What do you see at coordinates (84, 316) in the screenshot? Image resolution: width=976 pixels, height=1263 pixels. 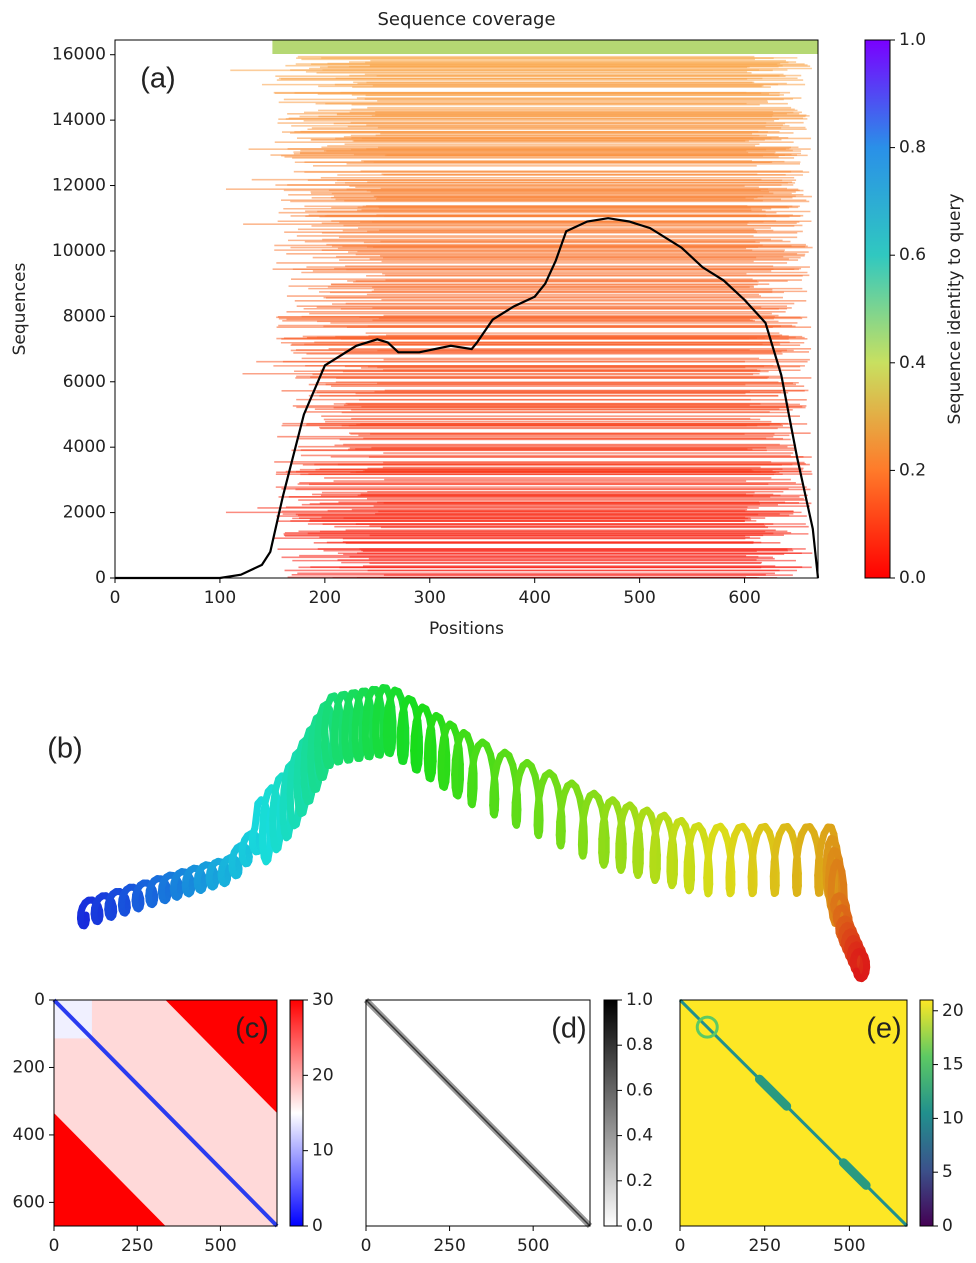 I see `y-tick-label: 8000` at bounding box center [84, 316].